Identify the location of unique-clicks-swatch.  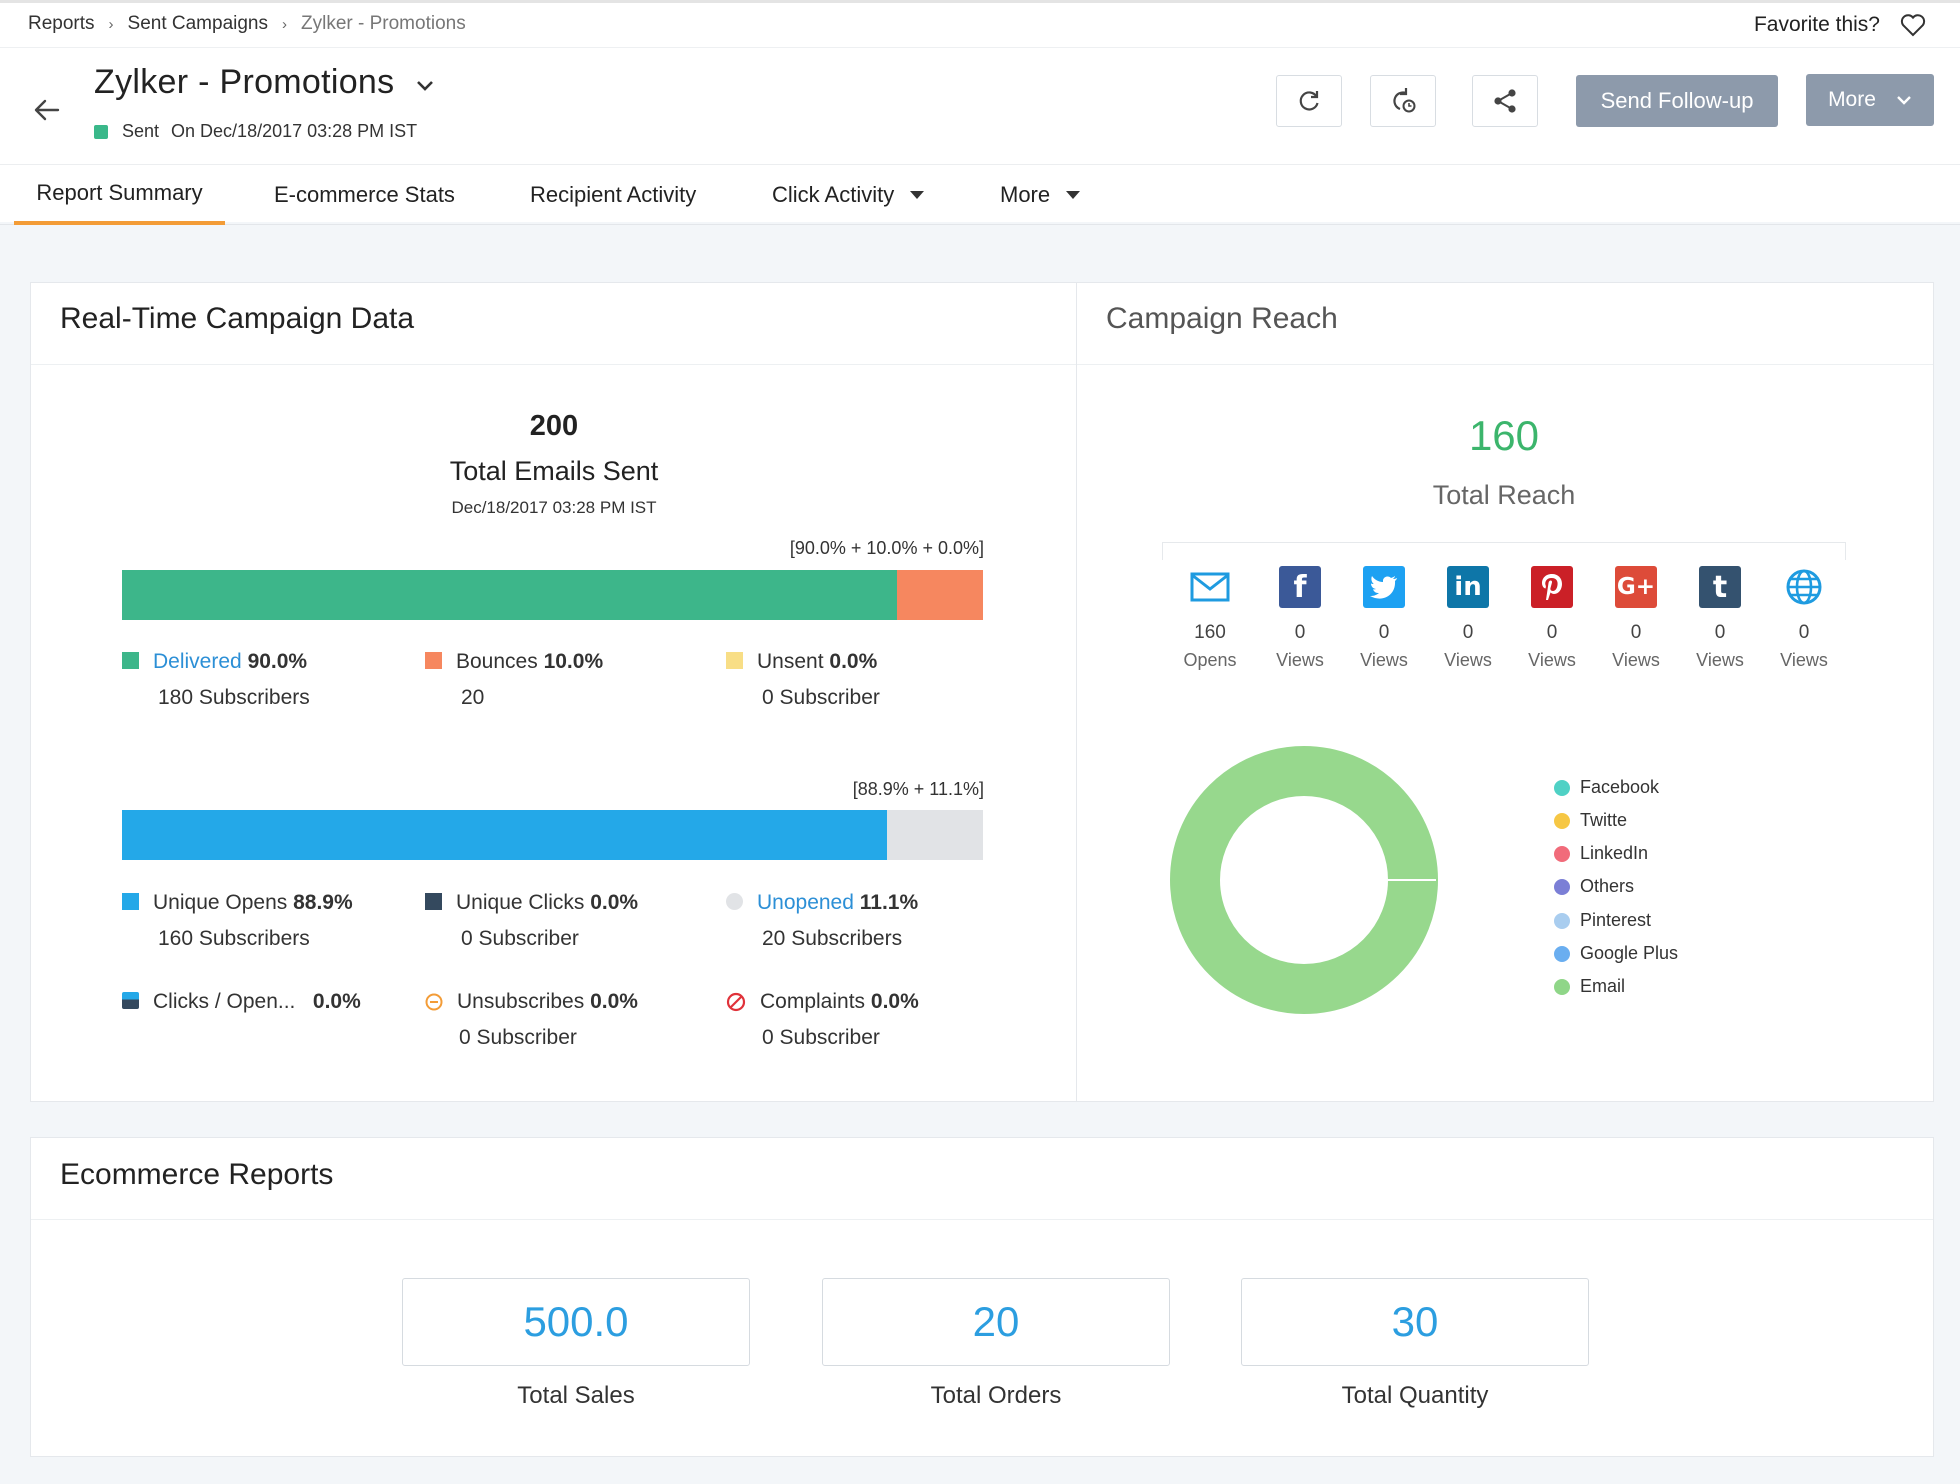
(433, 901).